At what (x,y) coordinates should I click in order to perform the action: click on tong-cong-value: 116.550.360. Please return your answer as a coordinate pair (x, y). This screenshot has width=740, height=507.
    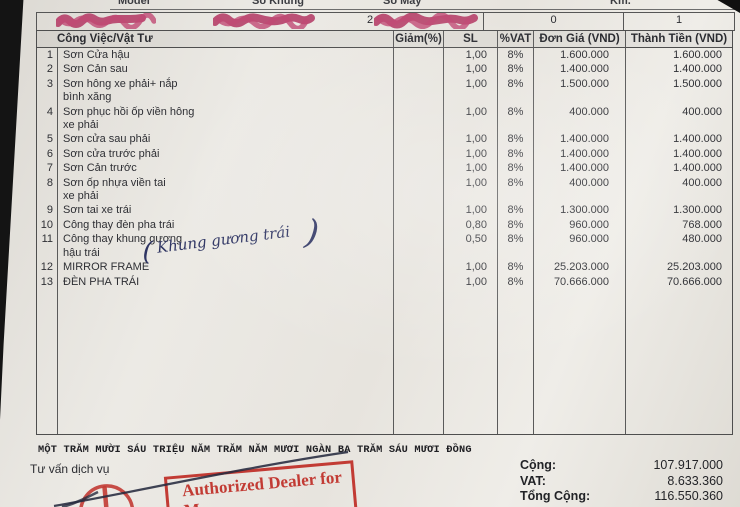
    Looking at the image, I should click on (688, 496).